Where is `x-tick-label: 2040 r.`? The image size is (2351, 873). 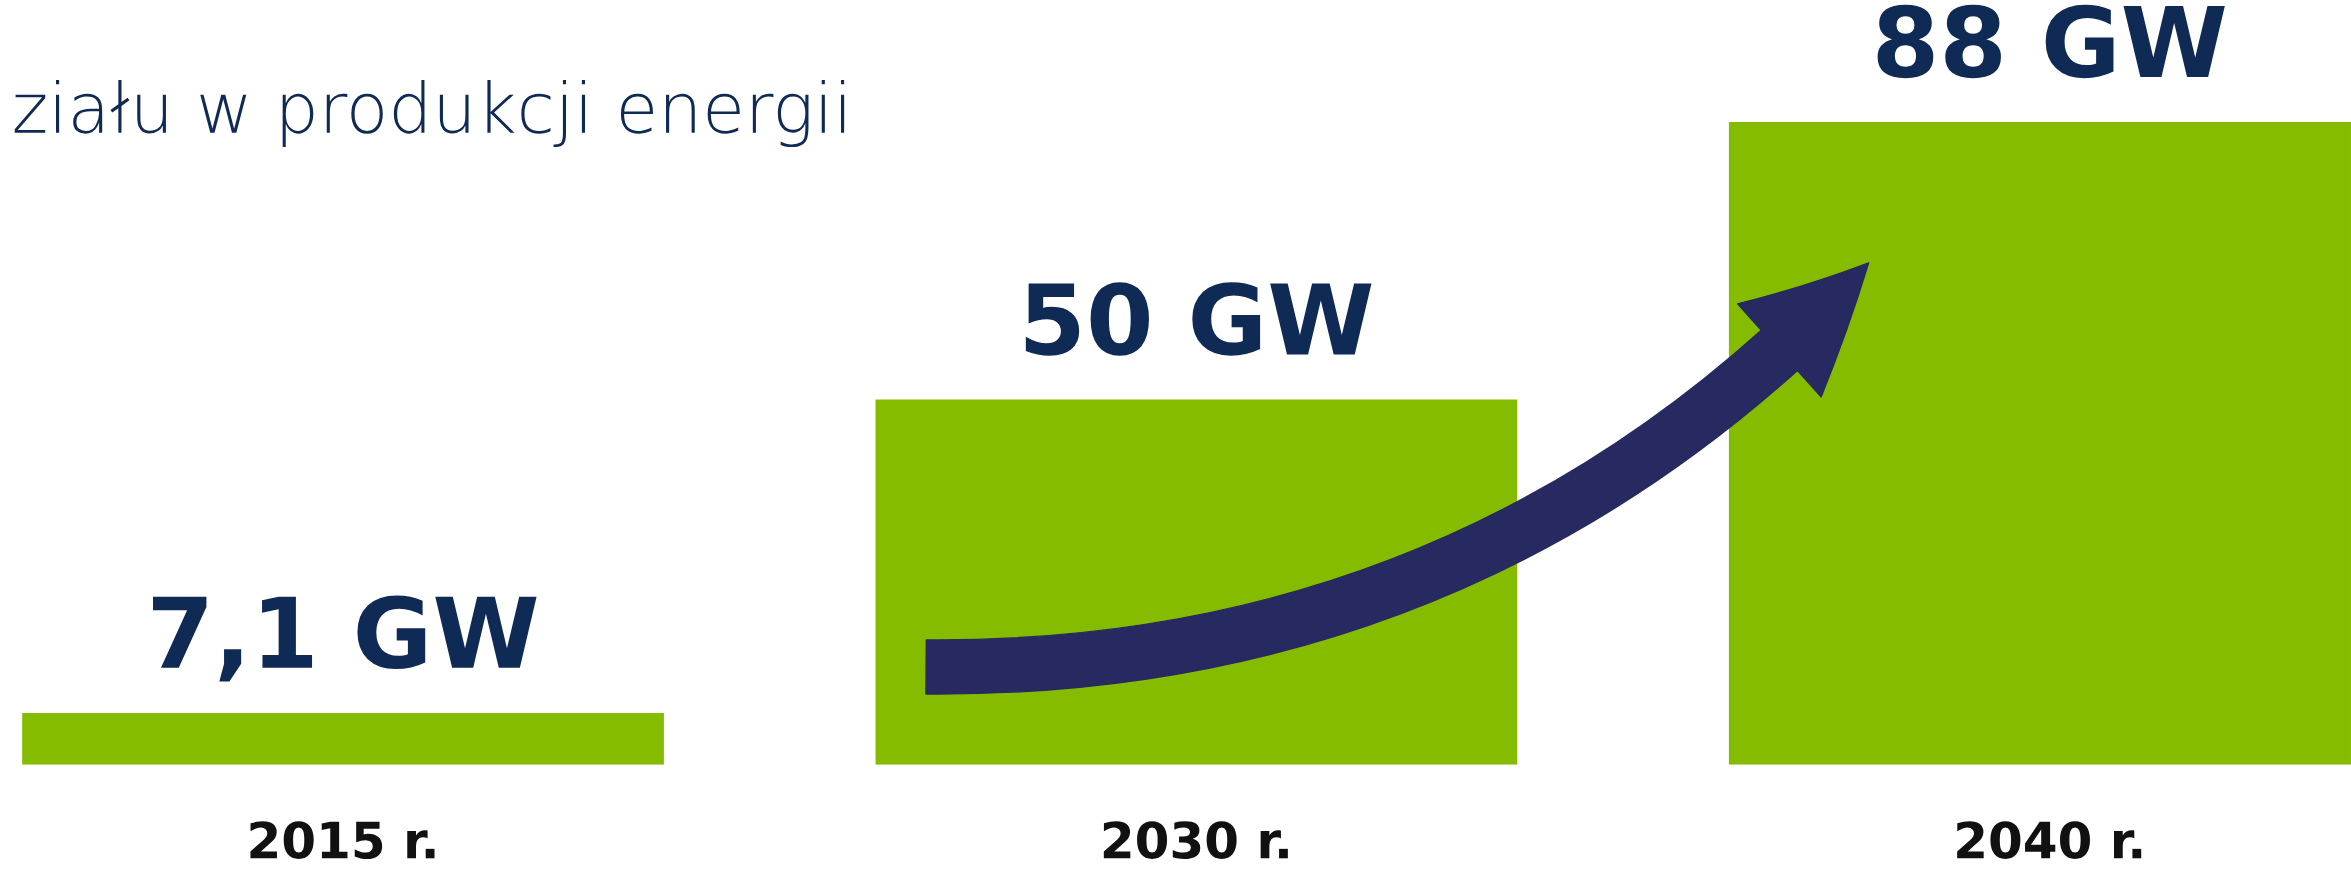
x-tick-label: 2040 r. is located at coordinates (2049, 840).